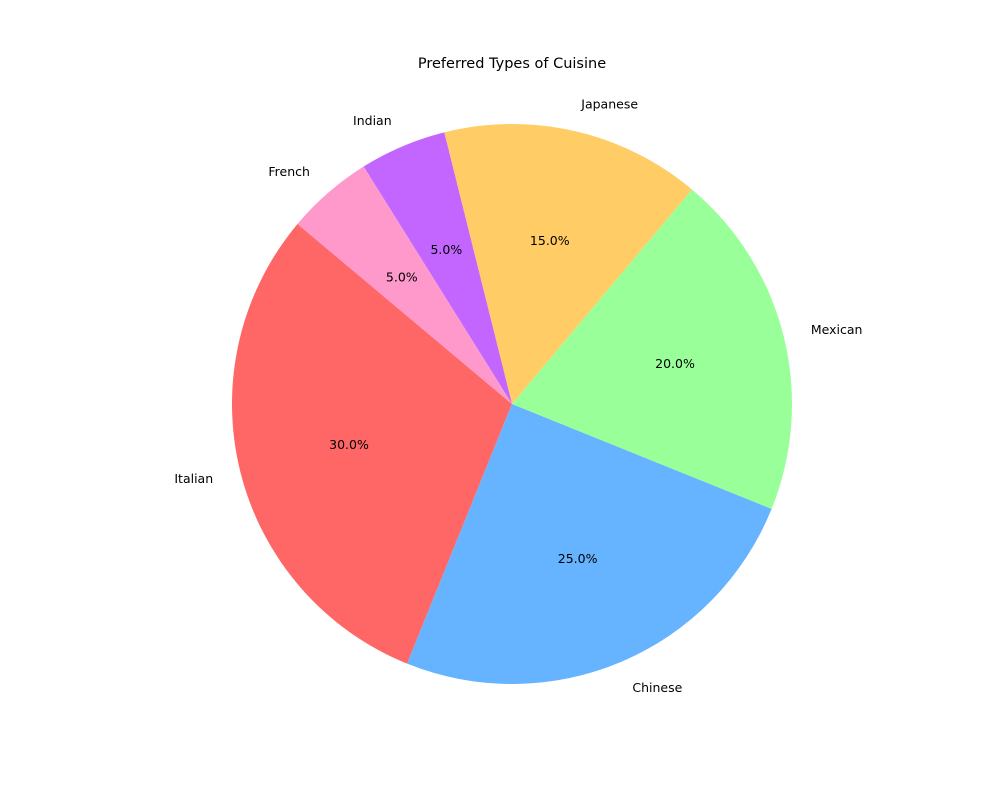  What do you see at coordinates (578, 558) in the screenshot?
I see `pie-percent-label: 25.0%` at bounding box center [578, 558].